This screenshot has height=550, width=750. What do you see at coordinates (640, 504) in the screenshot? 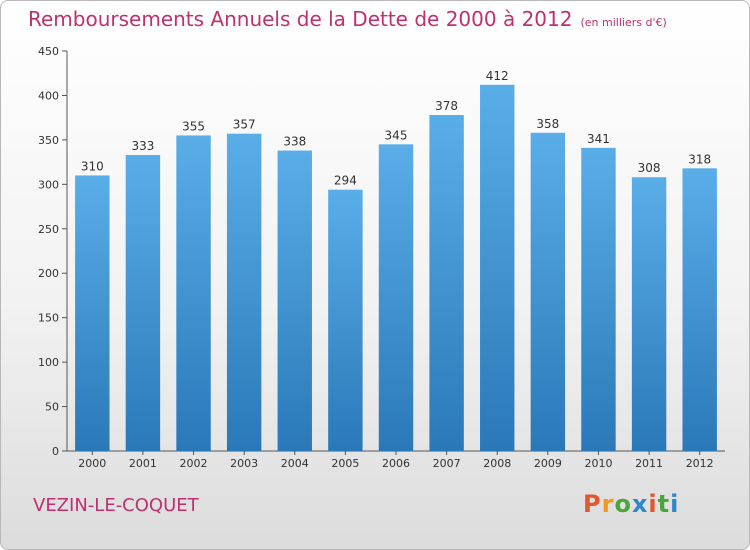
I see `logo-letter: x` at bounding box center [640, 504].